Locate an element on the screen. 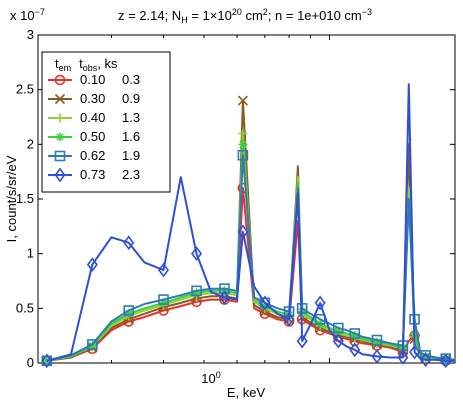 The width and height of the screenshot is (463, 400). legend-tem: 0.30 is located at coordinates (92, 98).